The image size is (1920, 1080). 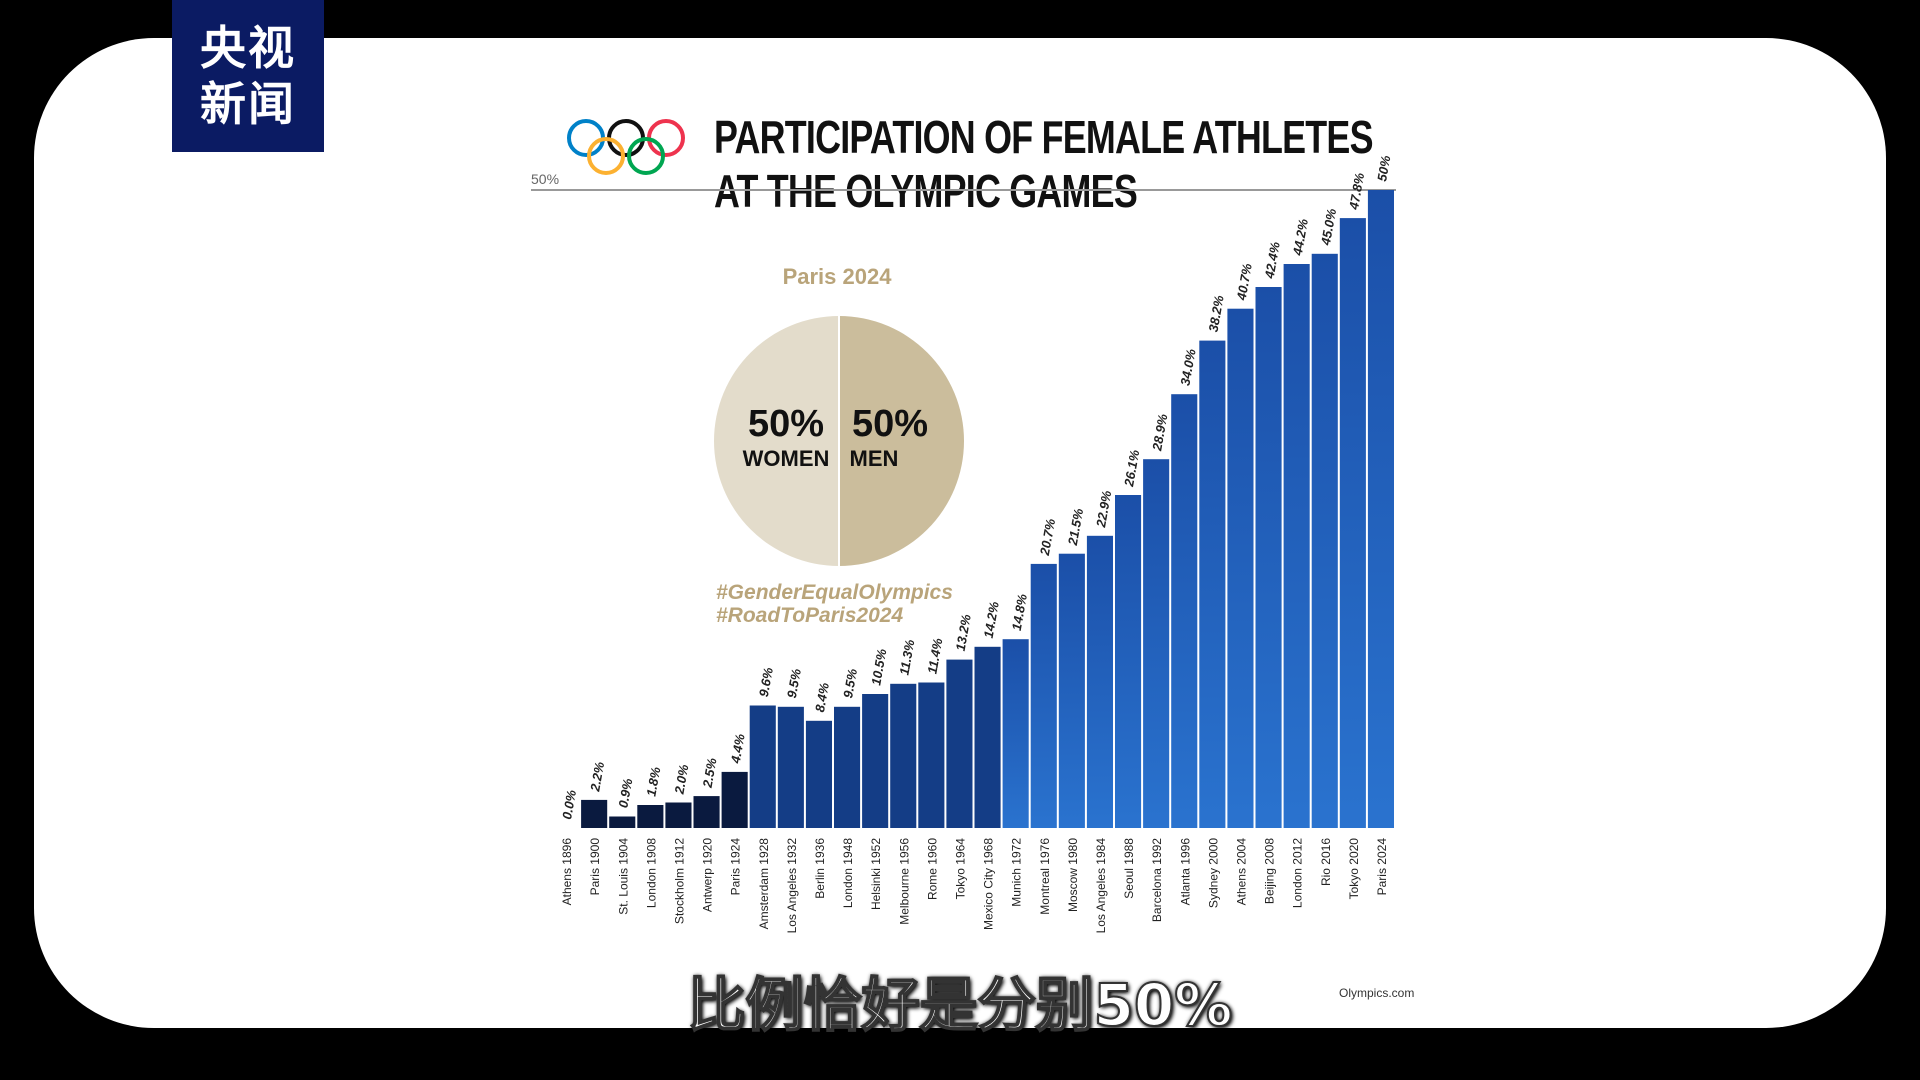 I want to click on category-label-13: Rome 1960, so click(x=932, y=869).